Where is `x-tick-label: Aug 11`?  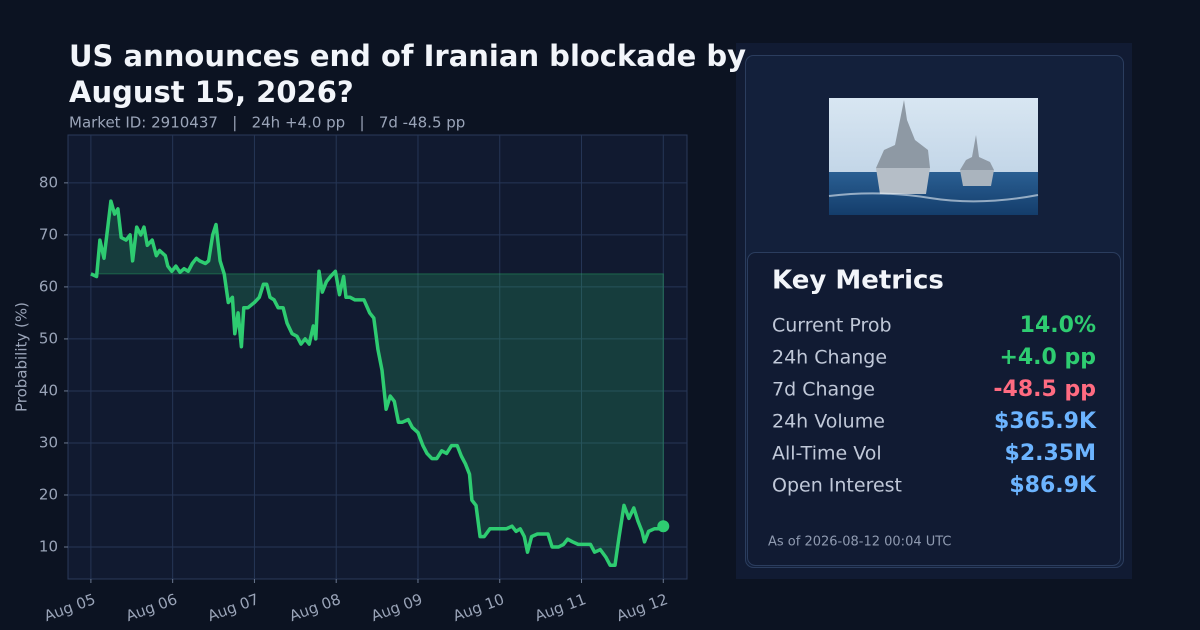
x-tick-label: Aug 11 is located at coordinates (560, 607).